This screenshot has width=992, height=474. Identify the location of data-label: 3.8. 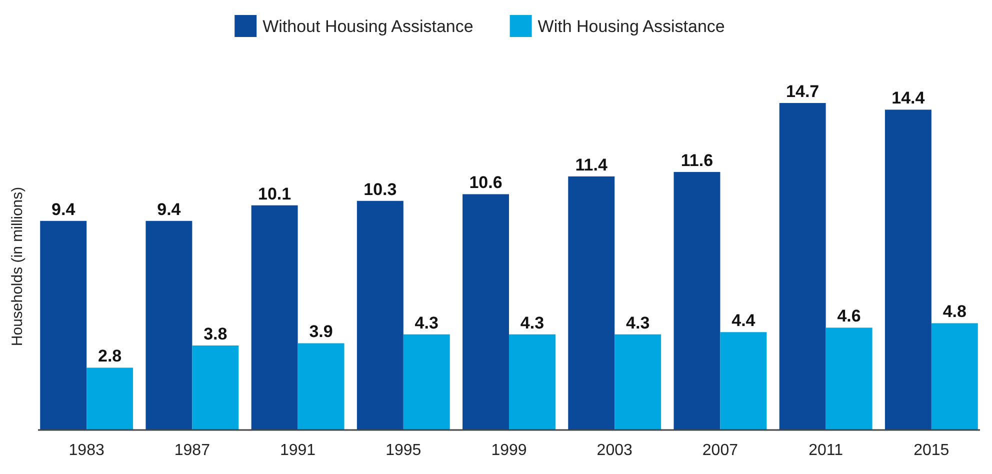
(216, 334).